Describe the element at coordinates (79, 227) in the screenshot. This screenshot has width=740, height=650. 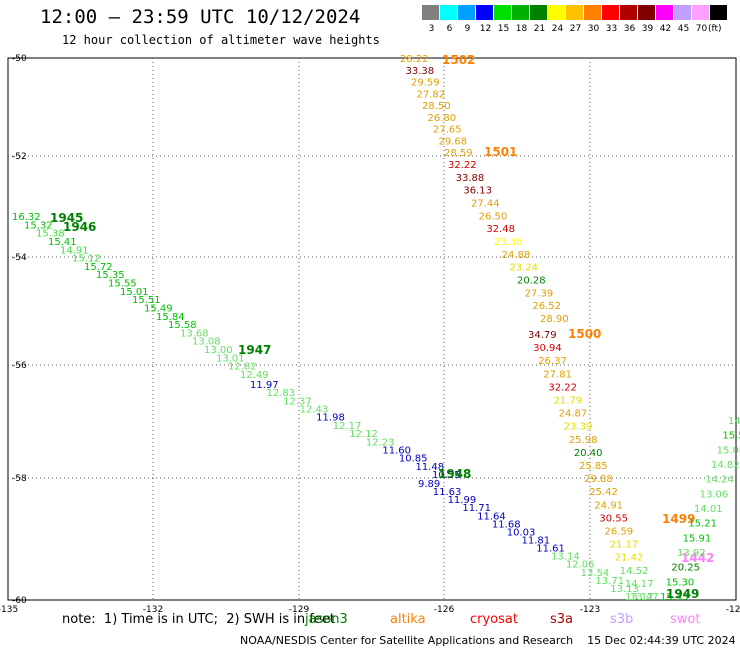
I see `track-pass-label: 1946` at that location.